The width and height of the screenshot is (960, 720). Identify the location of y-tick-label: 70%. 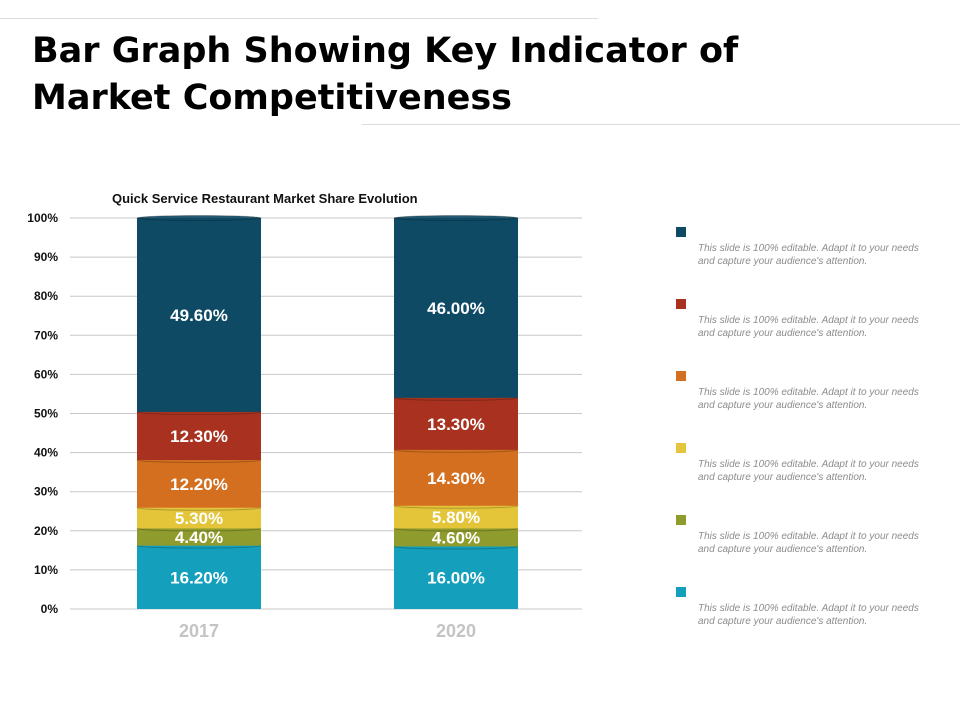
(46, 335).